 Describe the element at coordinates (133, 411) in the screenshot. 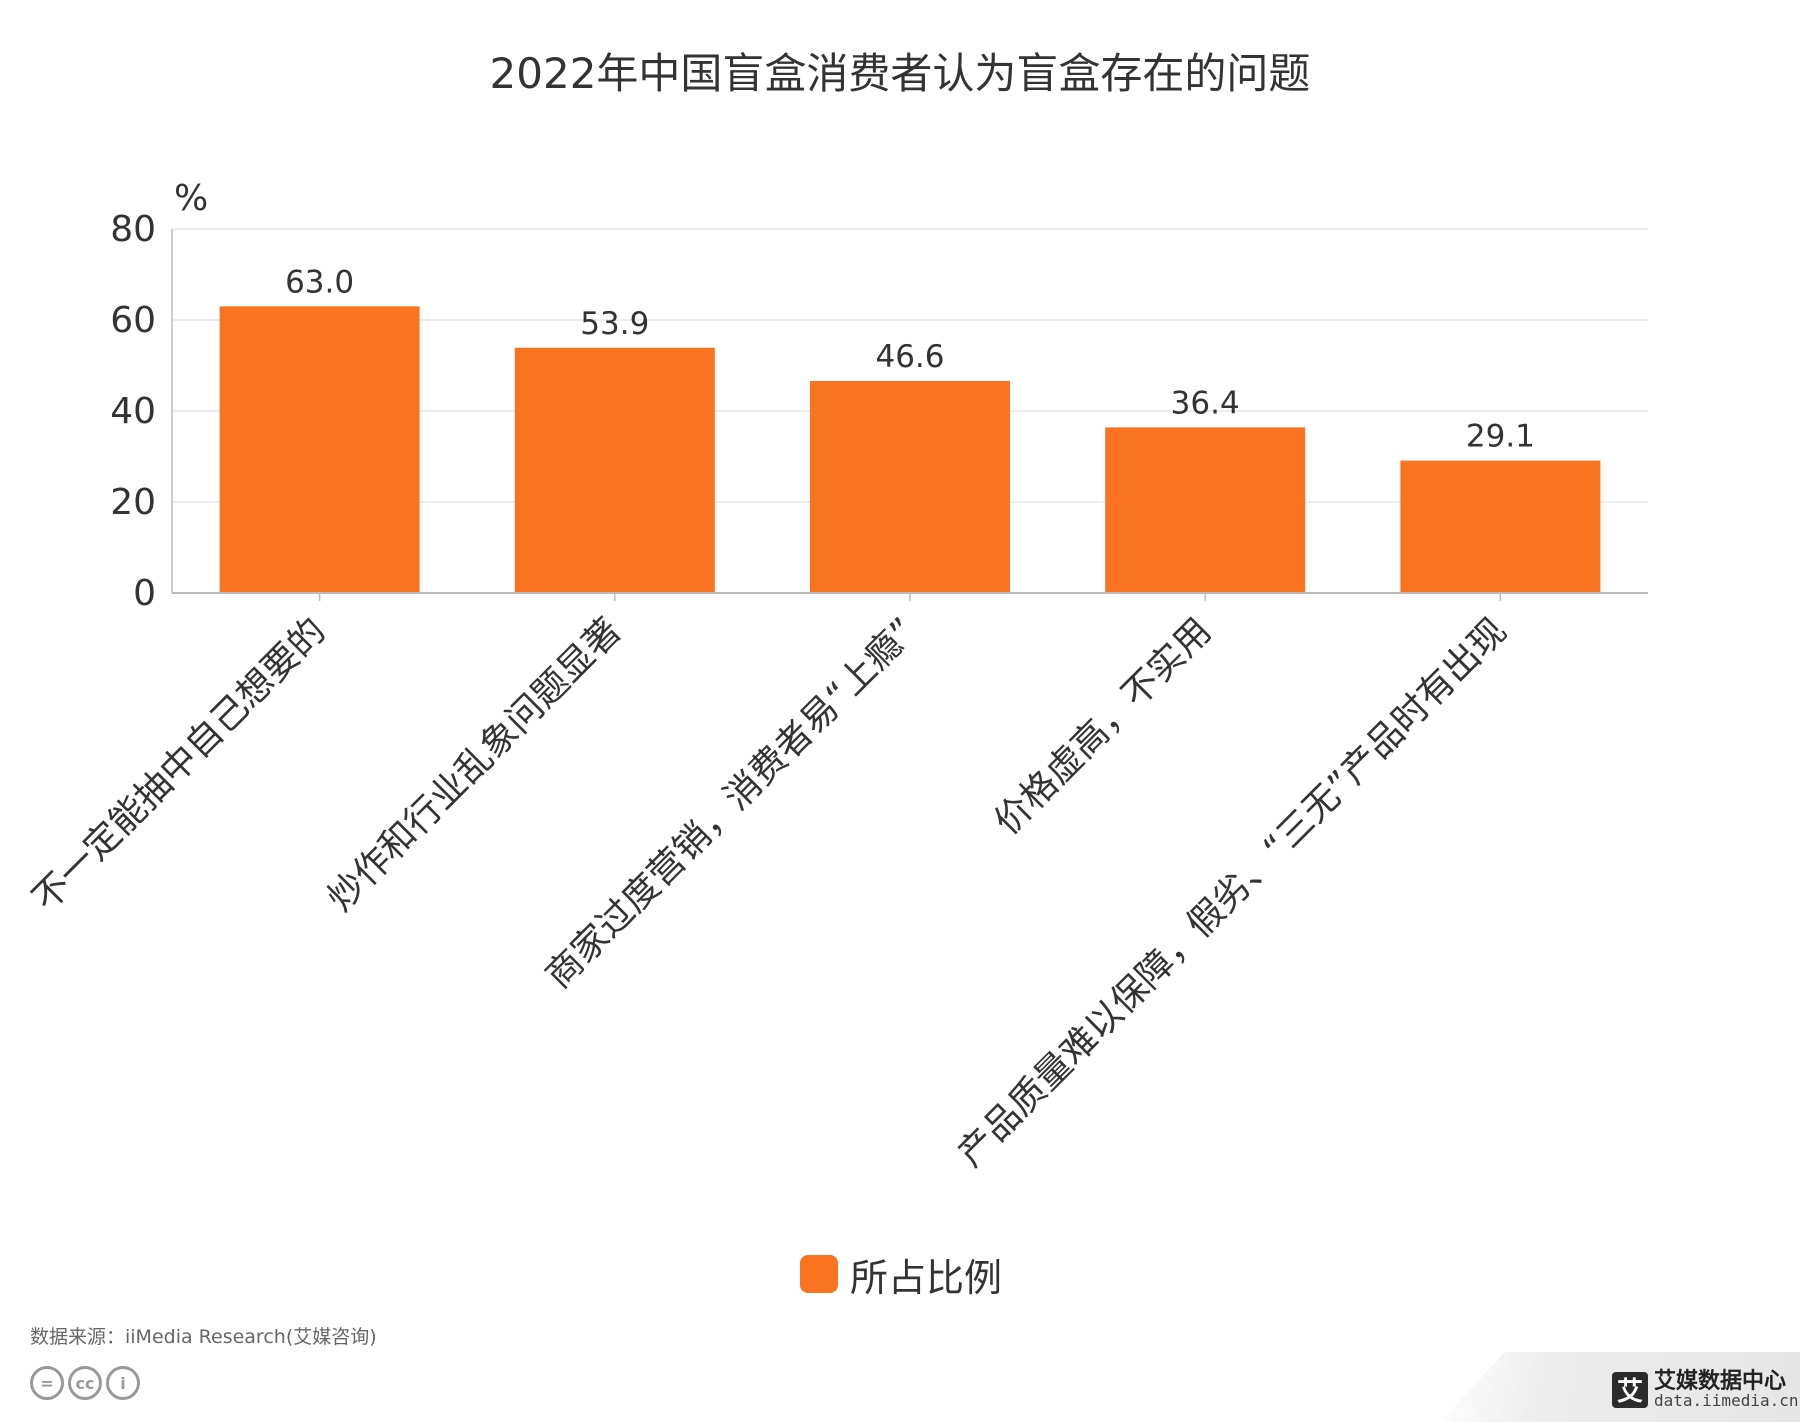

I see `y-tick-label: 40` at that location.